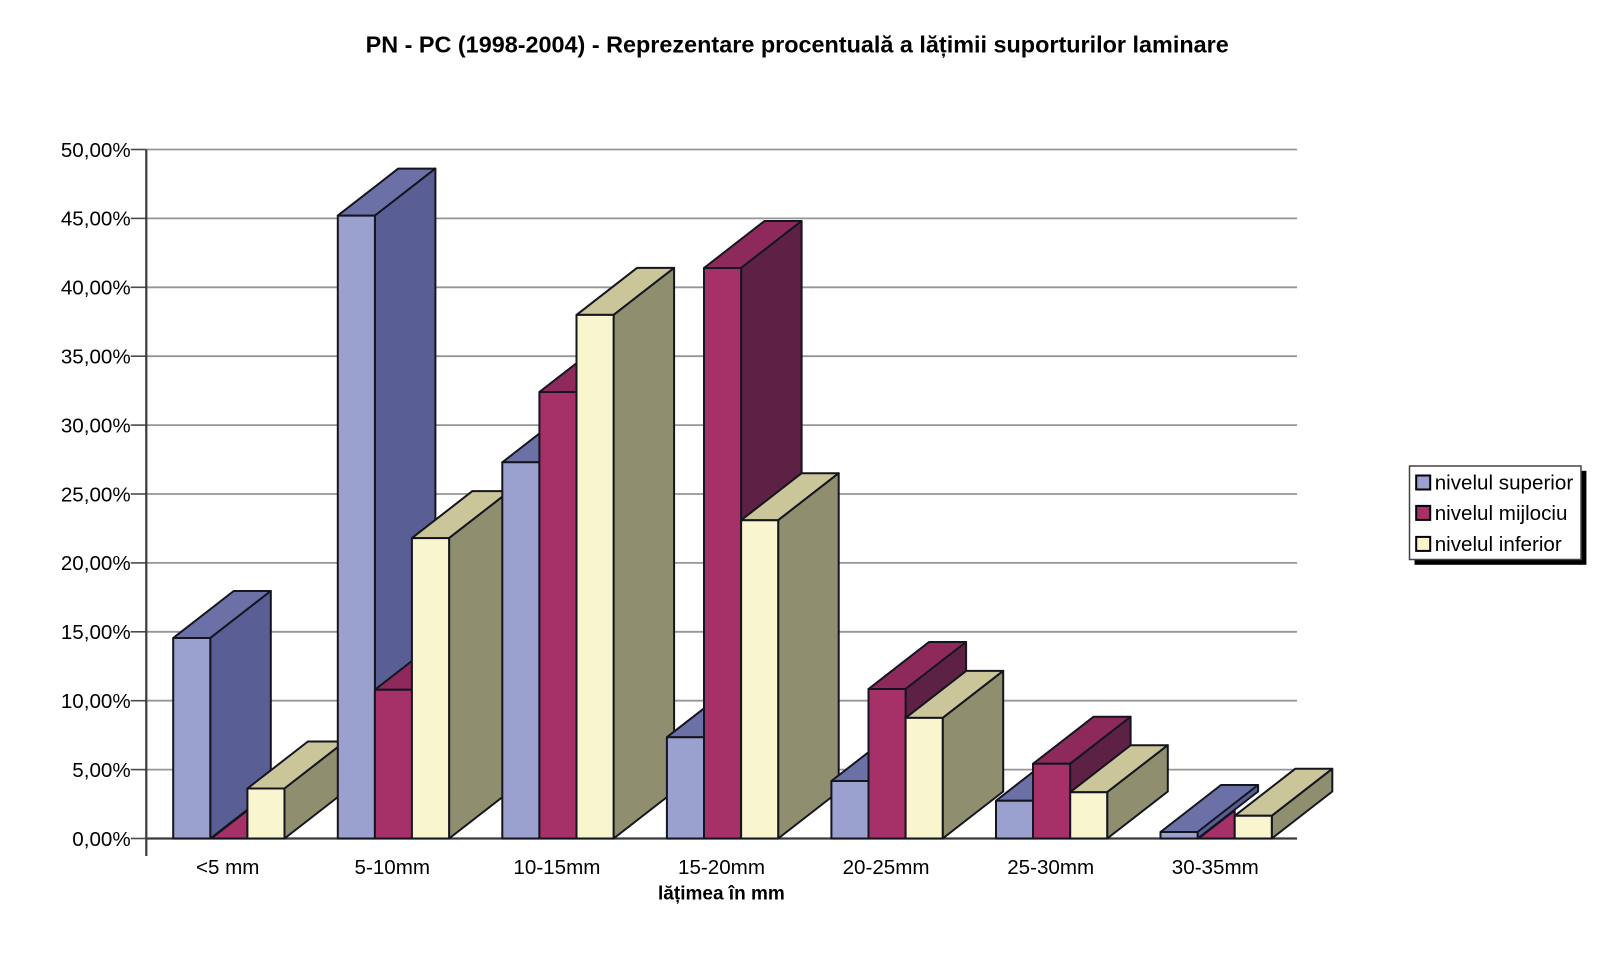 The image size is (1600, 955). What do you see at coordinates (393, 867) in the screenshot?
I see `svg-text: 5-10mm` at bounding box center [393, 867].